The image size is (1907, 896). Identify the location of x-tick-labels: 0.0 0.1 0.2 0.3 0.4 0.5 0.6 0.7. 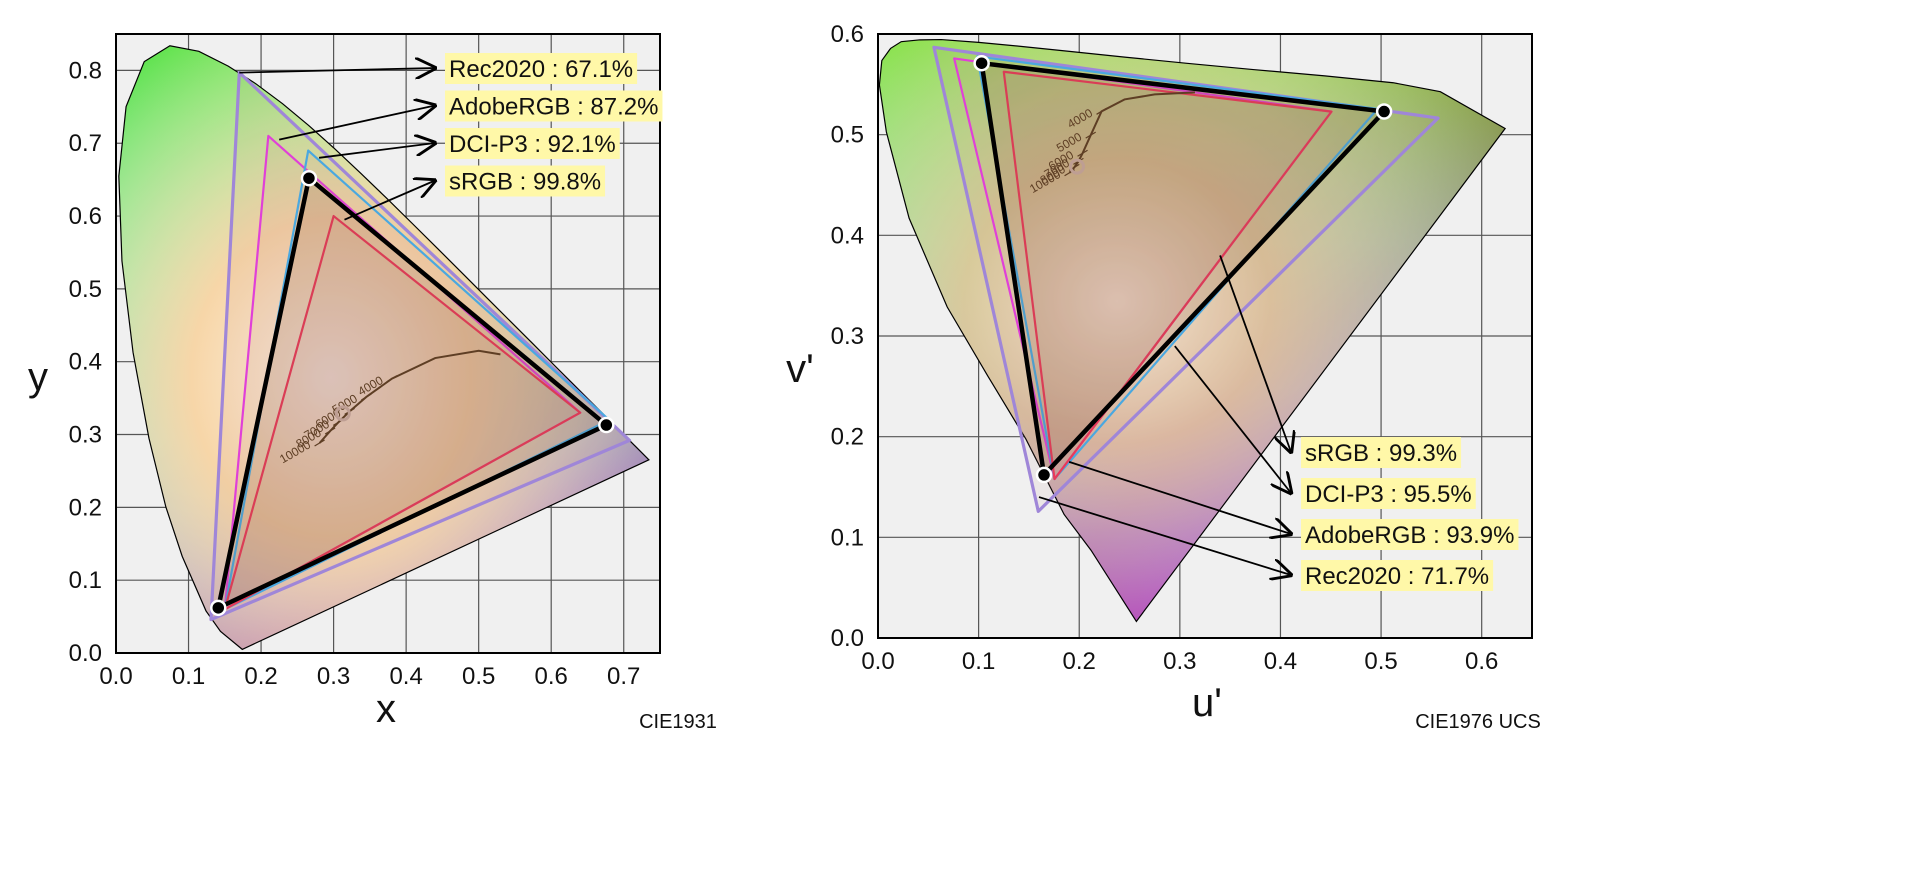
(369, 676).